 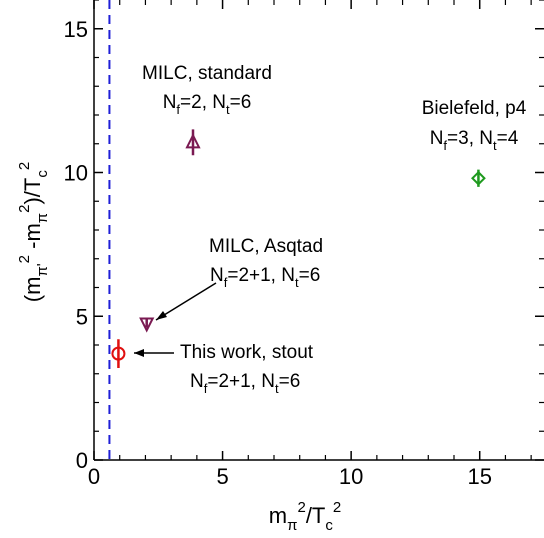 What do you see at coordinates (76, 29) in the screenshot?
I see `y-tick-label: 15` at bounding box center [76, 29].